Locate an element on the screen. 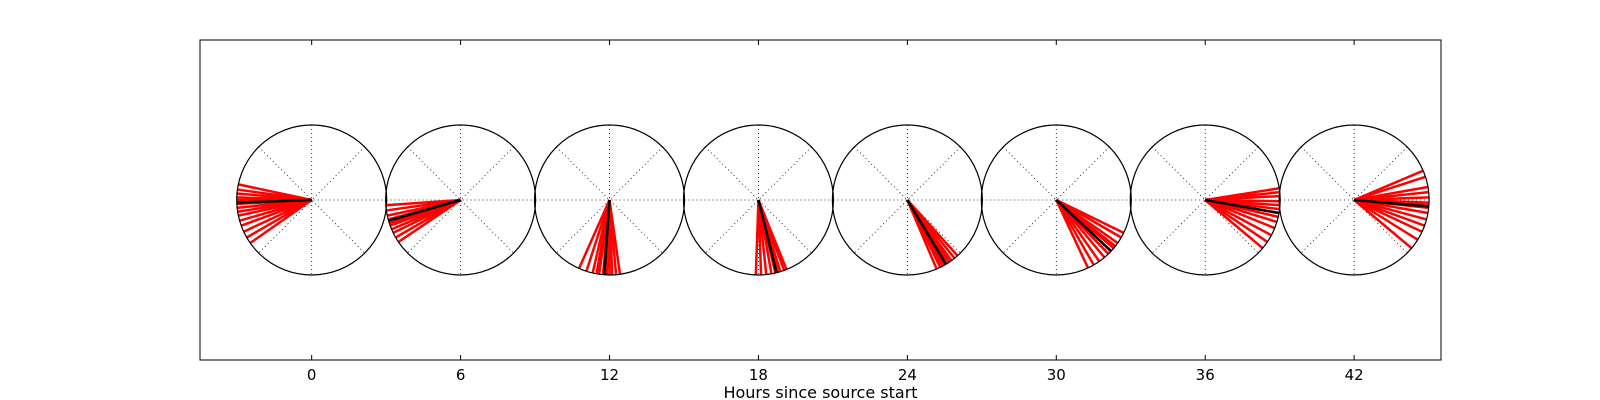 This screenshot has width=1600, height=400. x-axis-label: Hours since source start is located at coordinates (820, 391).